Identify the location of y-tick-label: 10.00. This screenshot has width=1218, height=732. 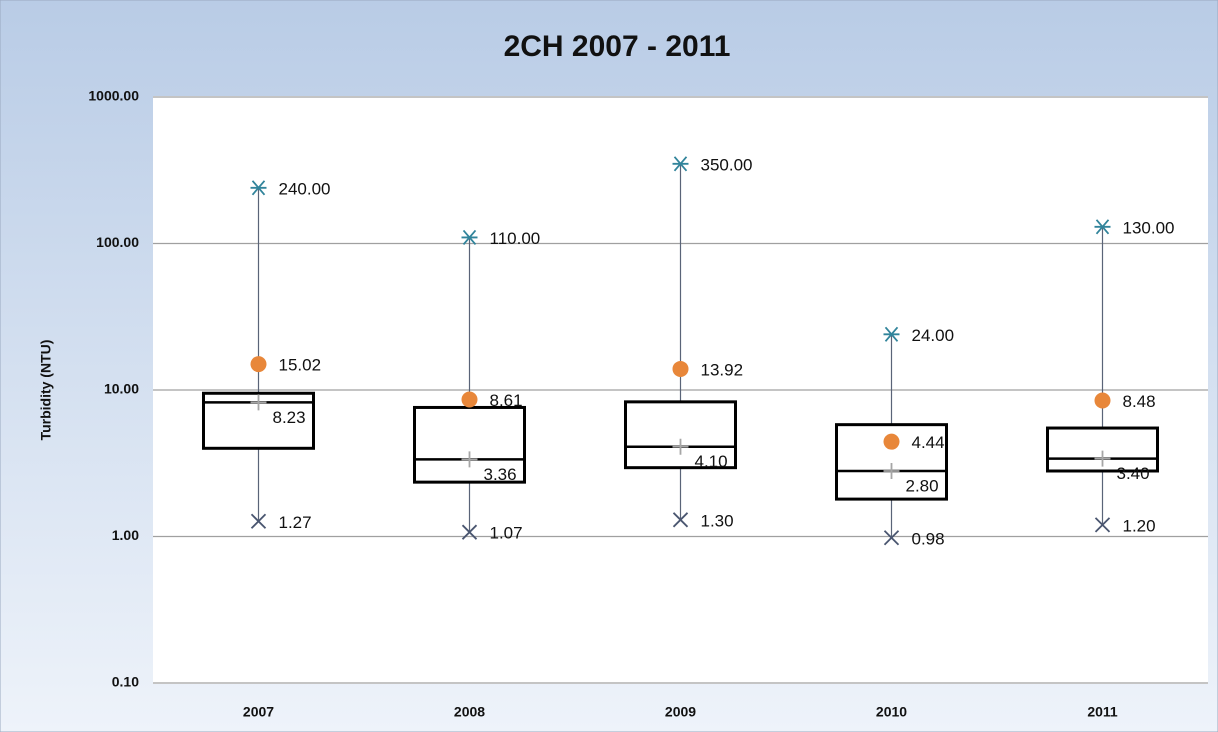
(121, 389).